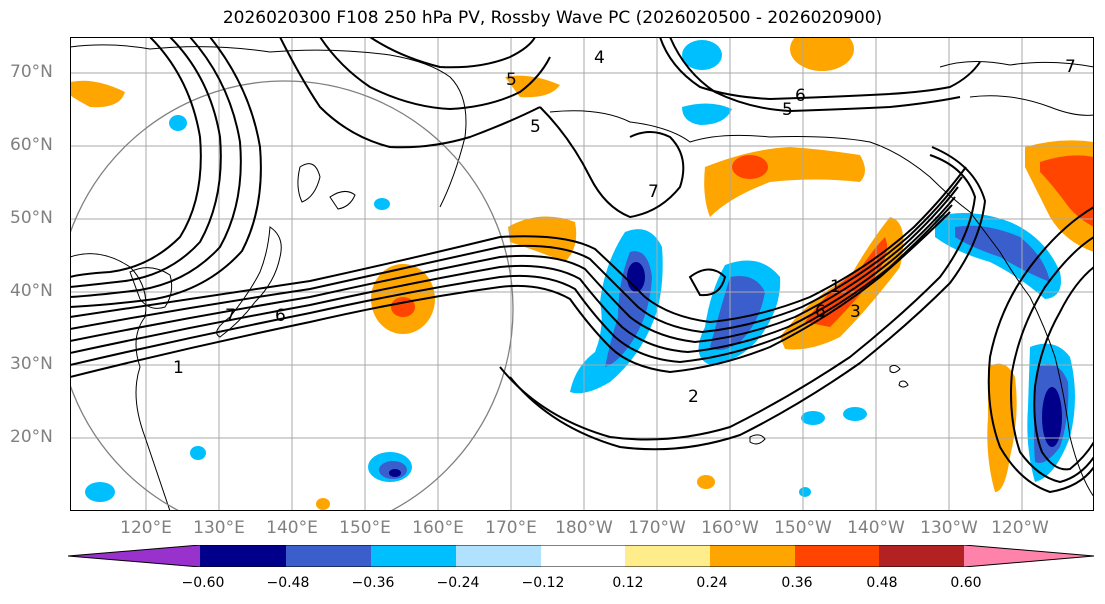 Image resolution: width=1105 pixels, height=604 pixels. I want to click on contour-label: 3, so click(855, 312).